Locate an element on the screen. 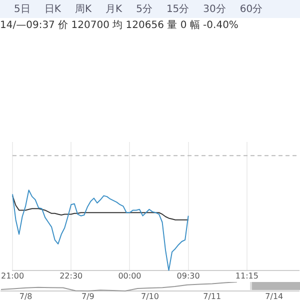 This screenshot has height=300, width=300. x-tick-label: 7/8 is located at coordinates (25, 296).